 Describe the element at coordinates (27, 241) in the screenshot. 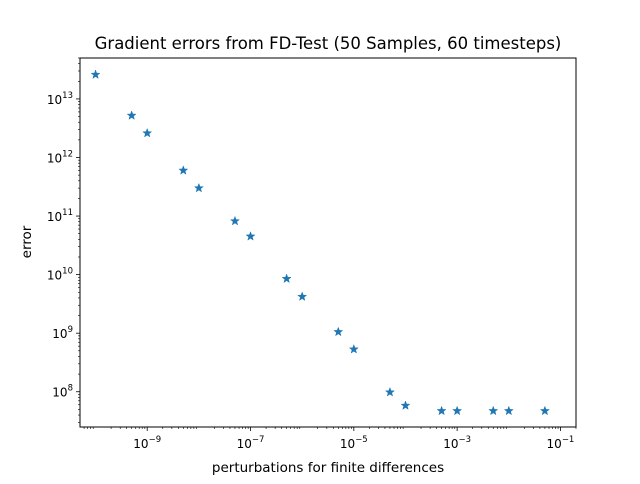

I see `y-axis-label: error` at that location.